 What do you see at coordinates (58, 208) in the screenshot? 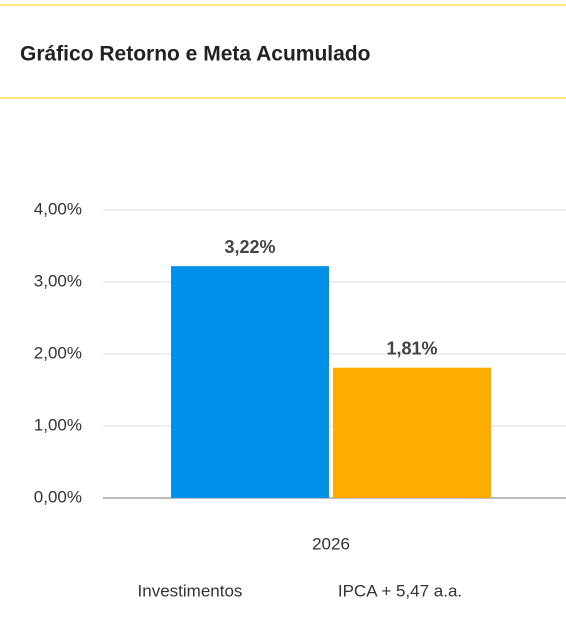
I see `y-tick-label: 4,00%` at bounding box center [58, 208].